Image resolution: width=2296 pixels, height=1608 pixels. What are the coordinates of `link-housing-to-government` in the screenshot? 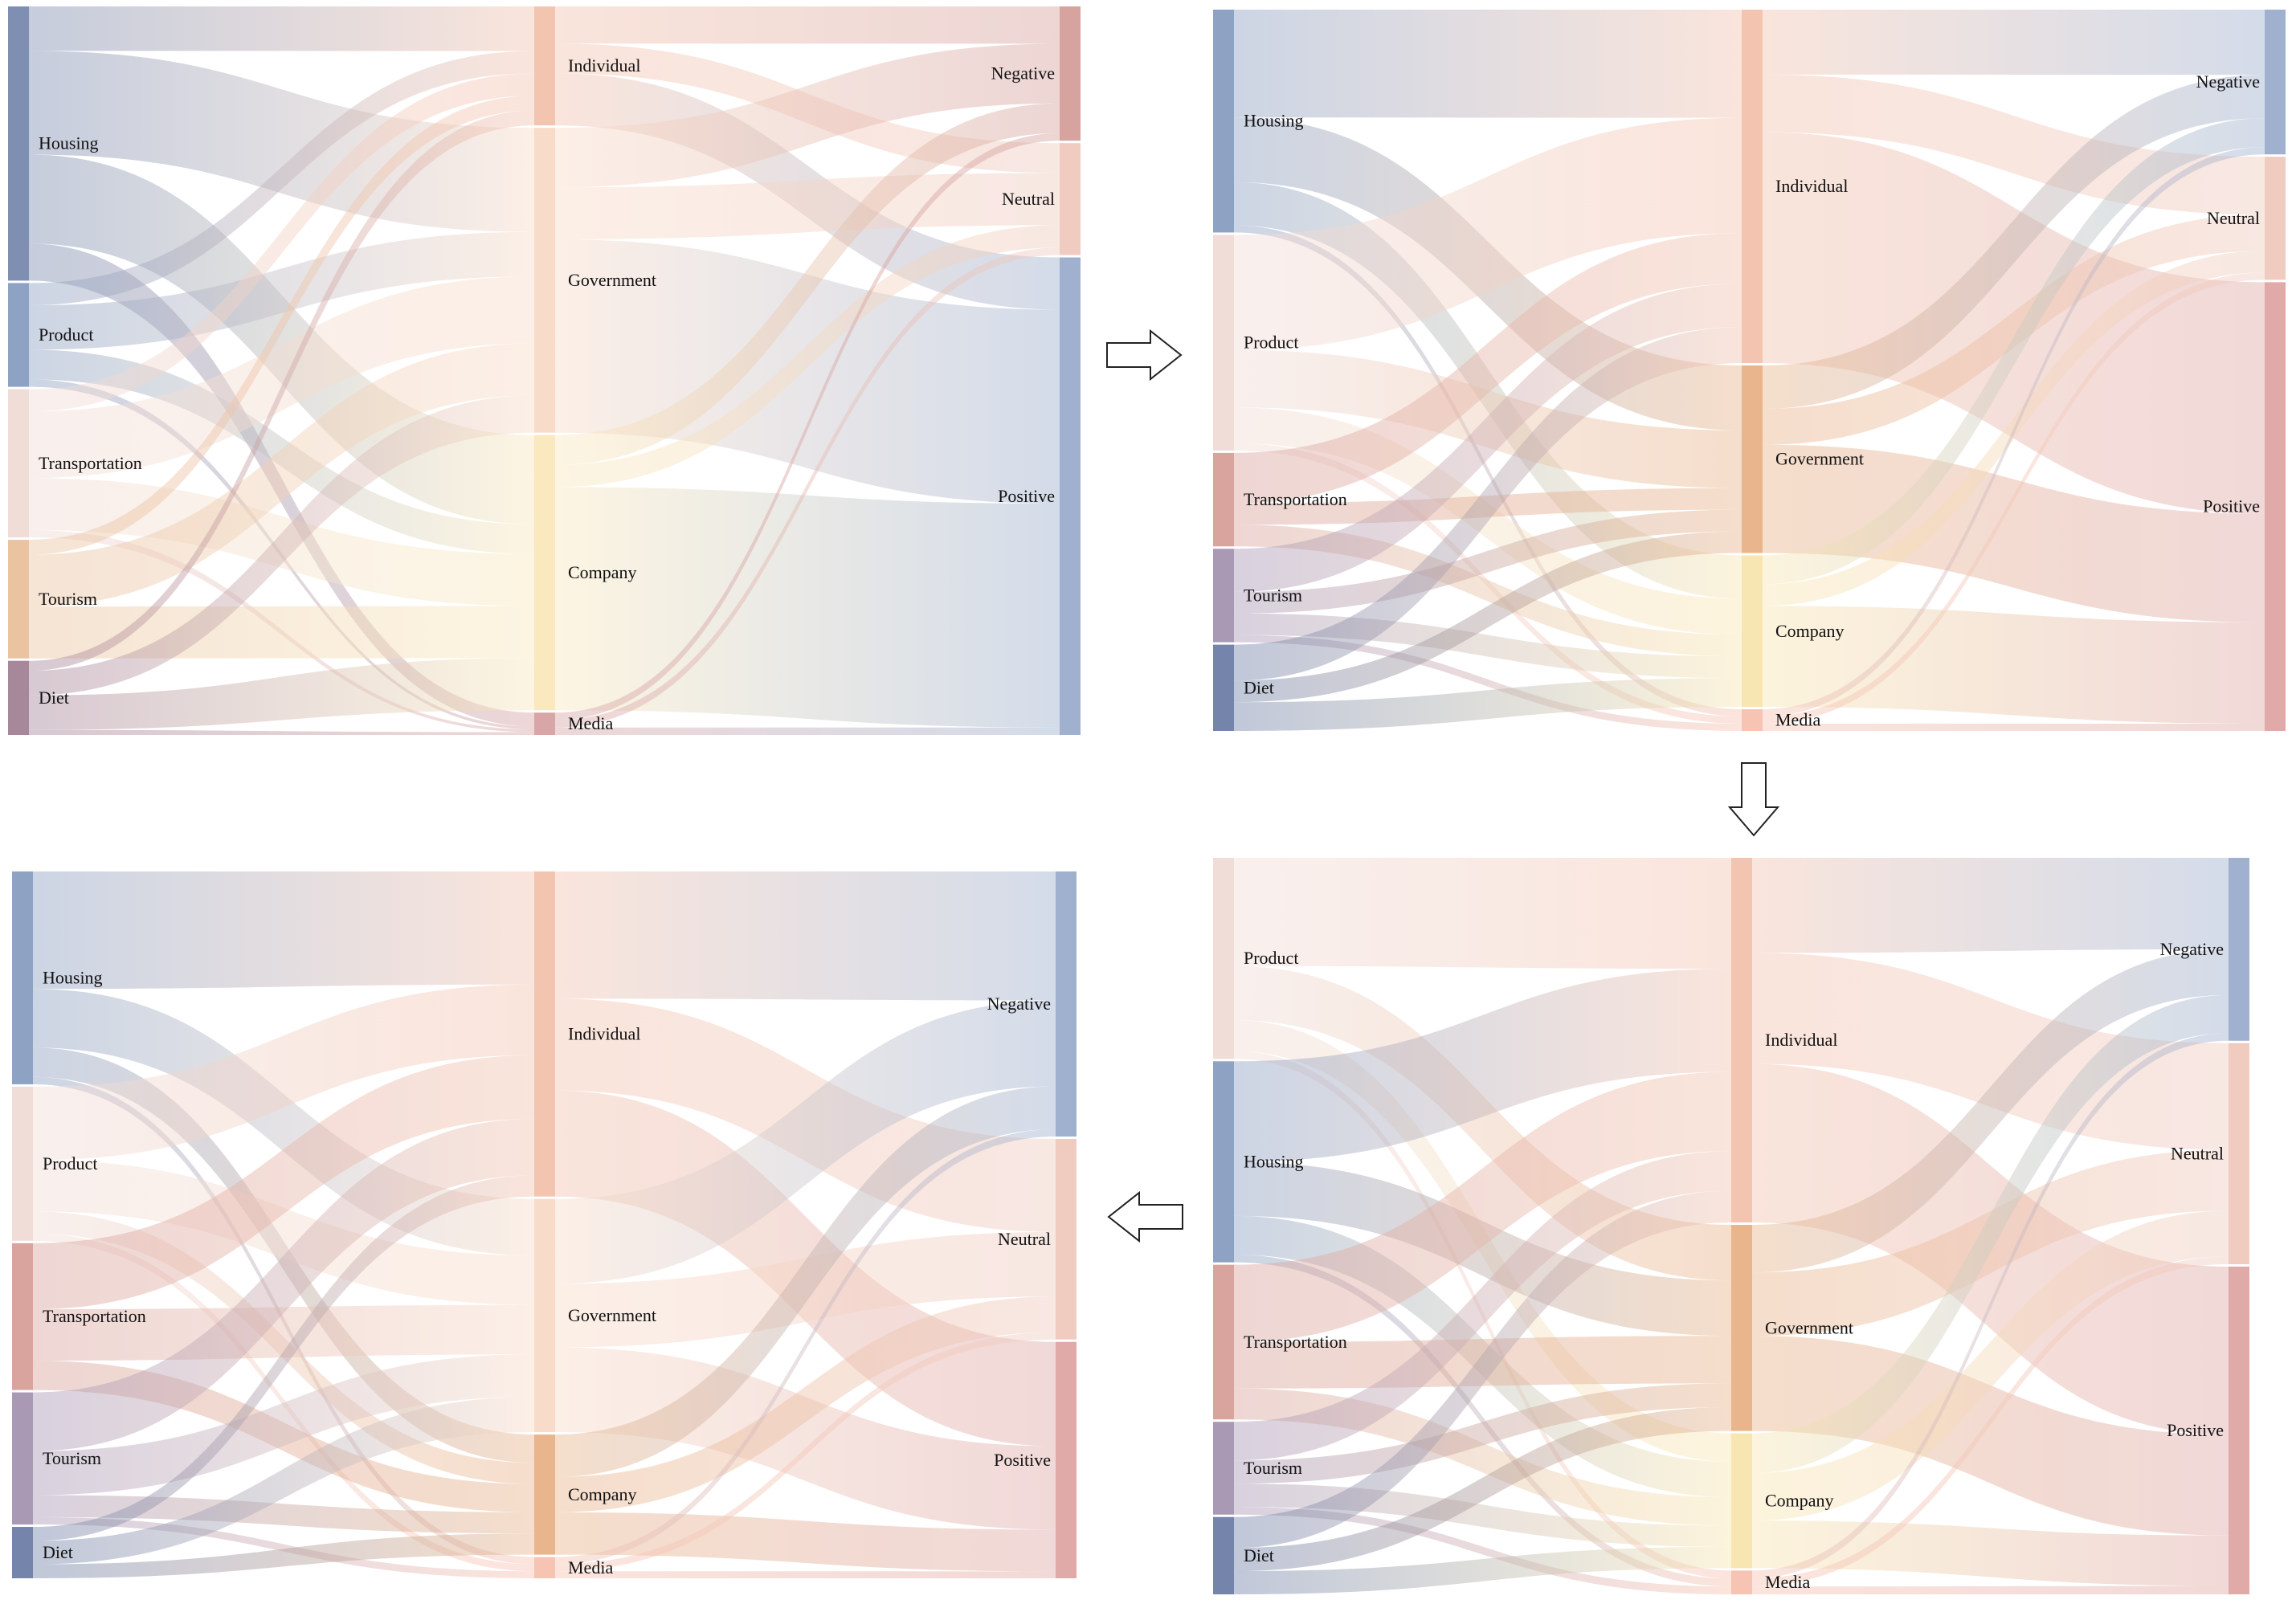 It's located at (1482, 1249).